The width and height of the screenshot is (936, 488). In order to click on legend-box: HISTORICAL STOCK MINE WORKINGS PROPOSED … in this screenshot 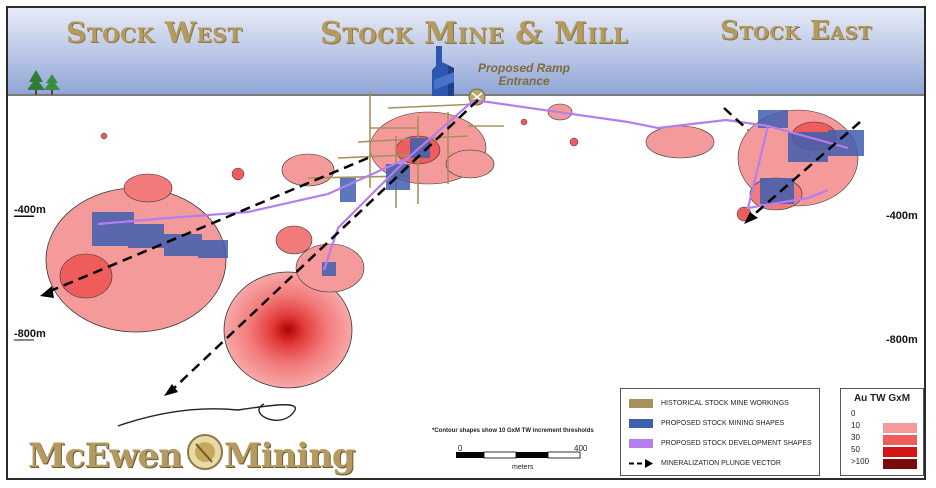, I will do `click(720, 432)`.